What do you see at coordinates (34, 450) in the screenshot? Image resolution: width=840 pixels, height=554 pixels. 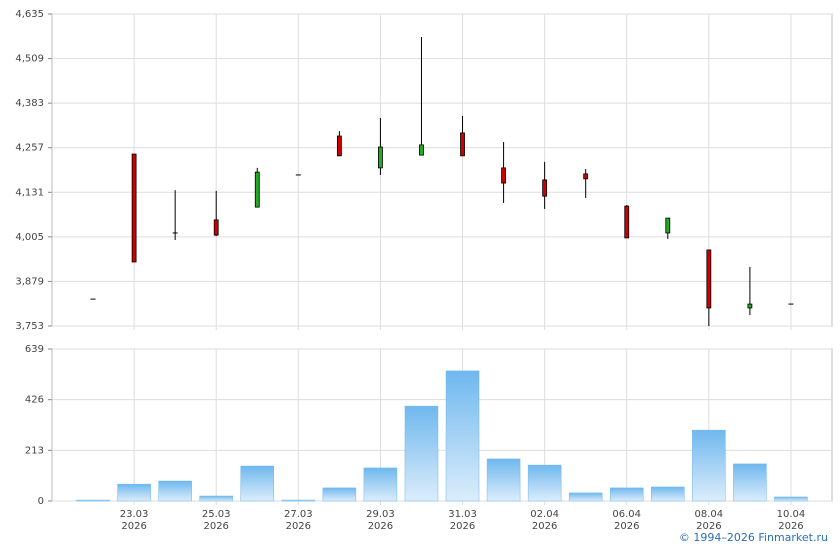 I see `y-tick-label: 213` at bounding box center [34, 450].